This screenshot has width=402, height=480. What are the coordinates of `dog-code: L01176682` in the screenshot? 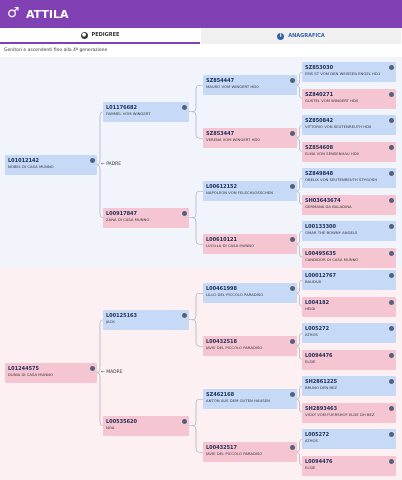 It's located at (122, 107).